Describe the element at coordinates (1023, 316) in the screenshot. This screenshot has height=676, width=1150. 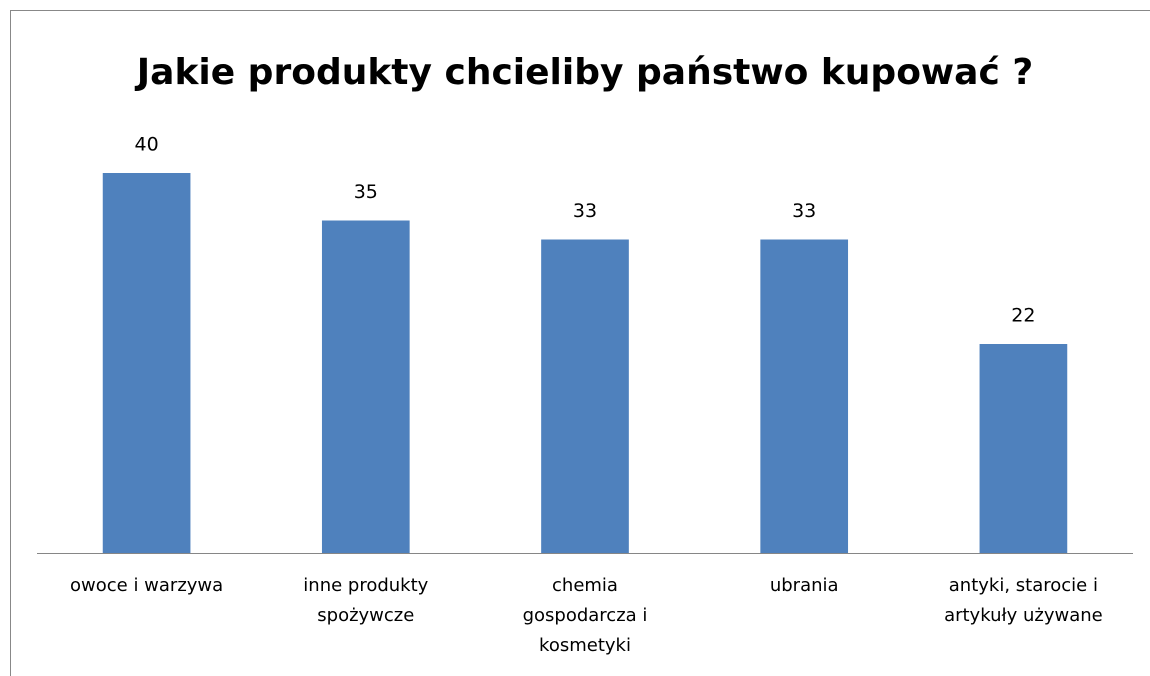
I see `data-label: 22` at that location.